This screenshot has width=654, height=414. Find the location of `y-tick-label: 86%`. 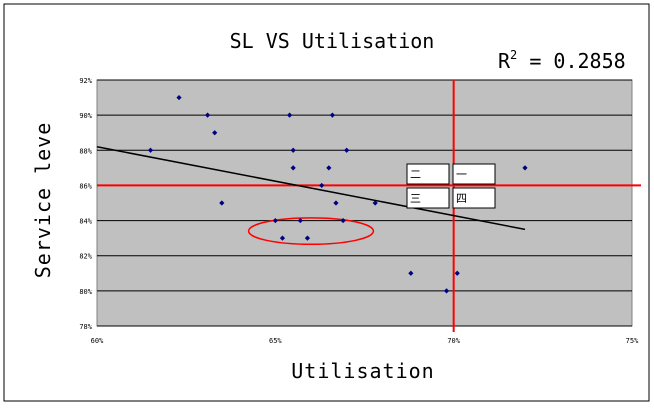

y-tick-label: 86% is located at coordinates (85, 186).